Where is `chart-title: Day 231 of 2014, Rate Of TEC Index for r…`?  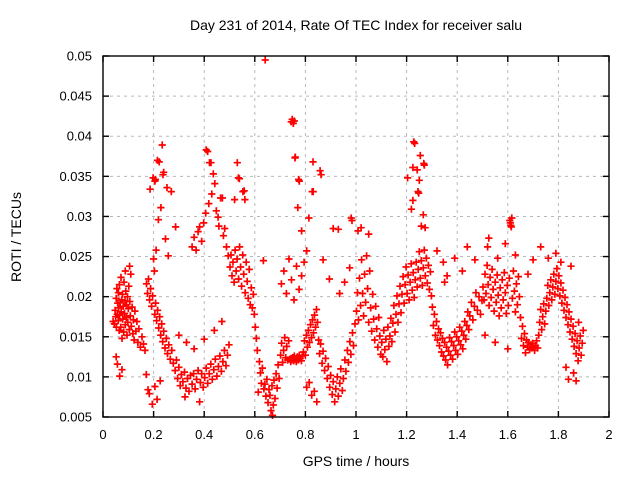
chart-title: Day 231 of 2014, Rate Of TEC Index for r… is located at coordinates (356, 25).